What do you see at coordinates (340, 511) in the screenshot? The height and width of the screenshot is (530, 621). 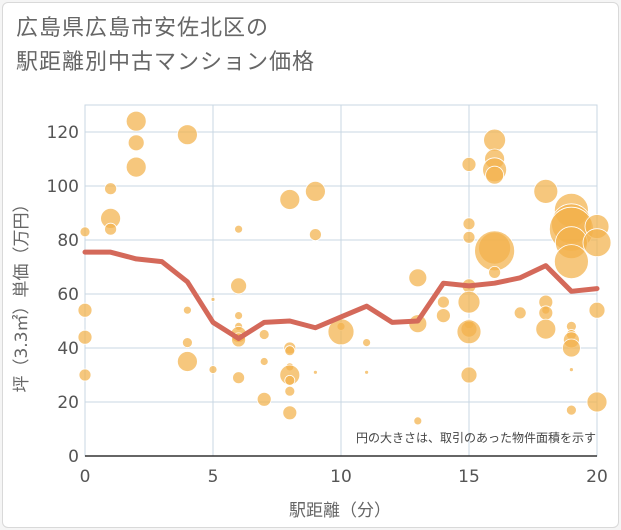 I see `x-axis-label: 駅距離（分）` at bounding box center [340, 511].